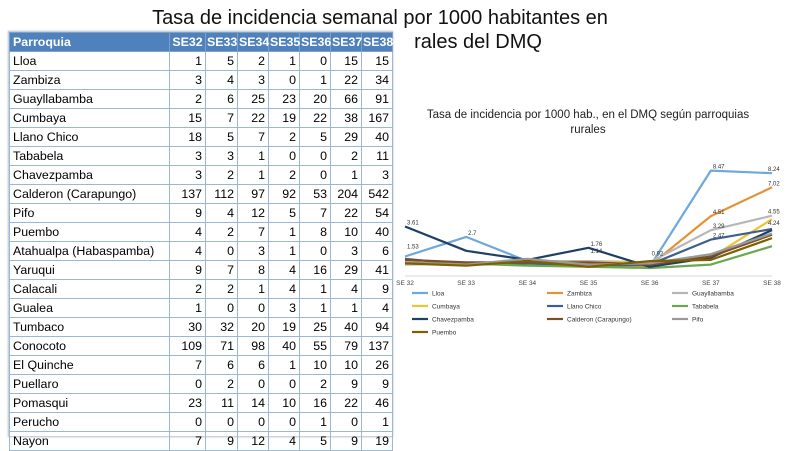 This screenshot has width=800, height=451. I want to click on value-cell: 54, so click(377, 213).